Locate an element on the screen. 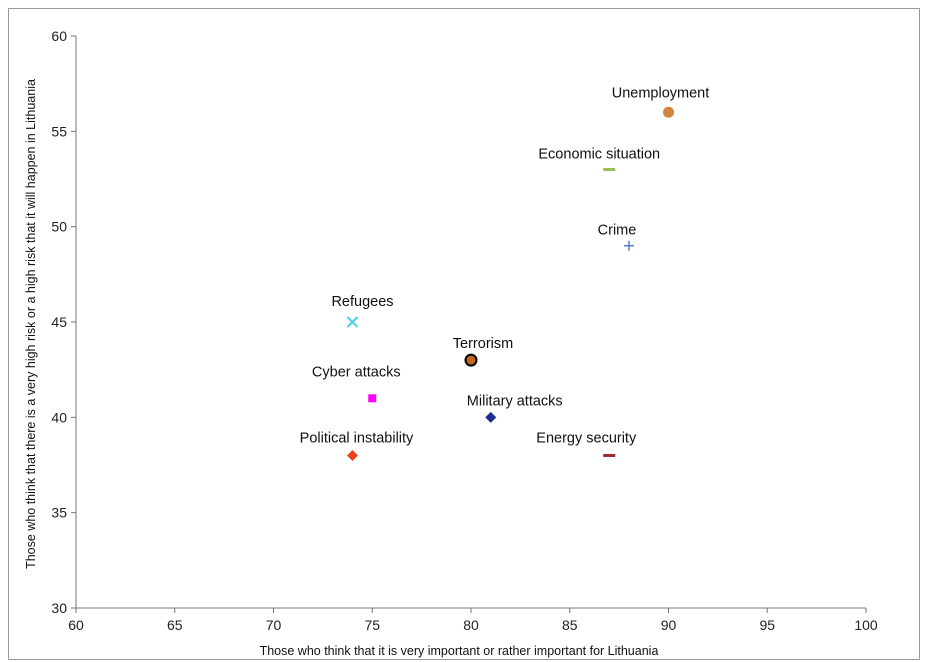 The image size is (928, 662). y-tick-label: 35 is located at coordinates (59, 513).